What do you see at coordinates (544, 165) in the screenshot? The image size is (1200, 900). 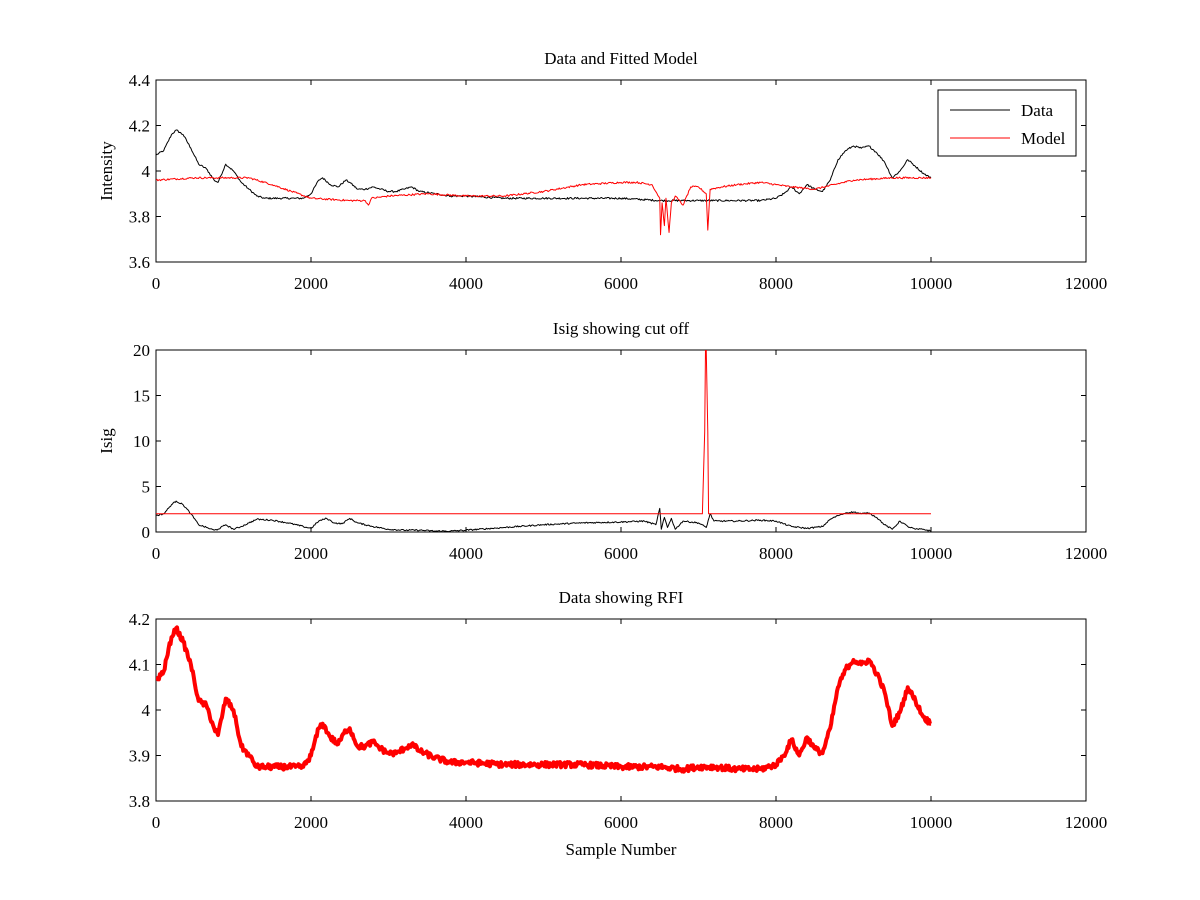 I see `series-line-data` at bounding box center [544, 165].